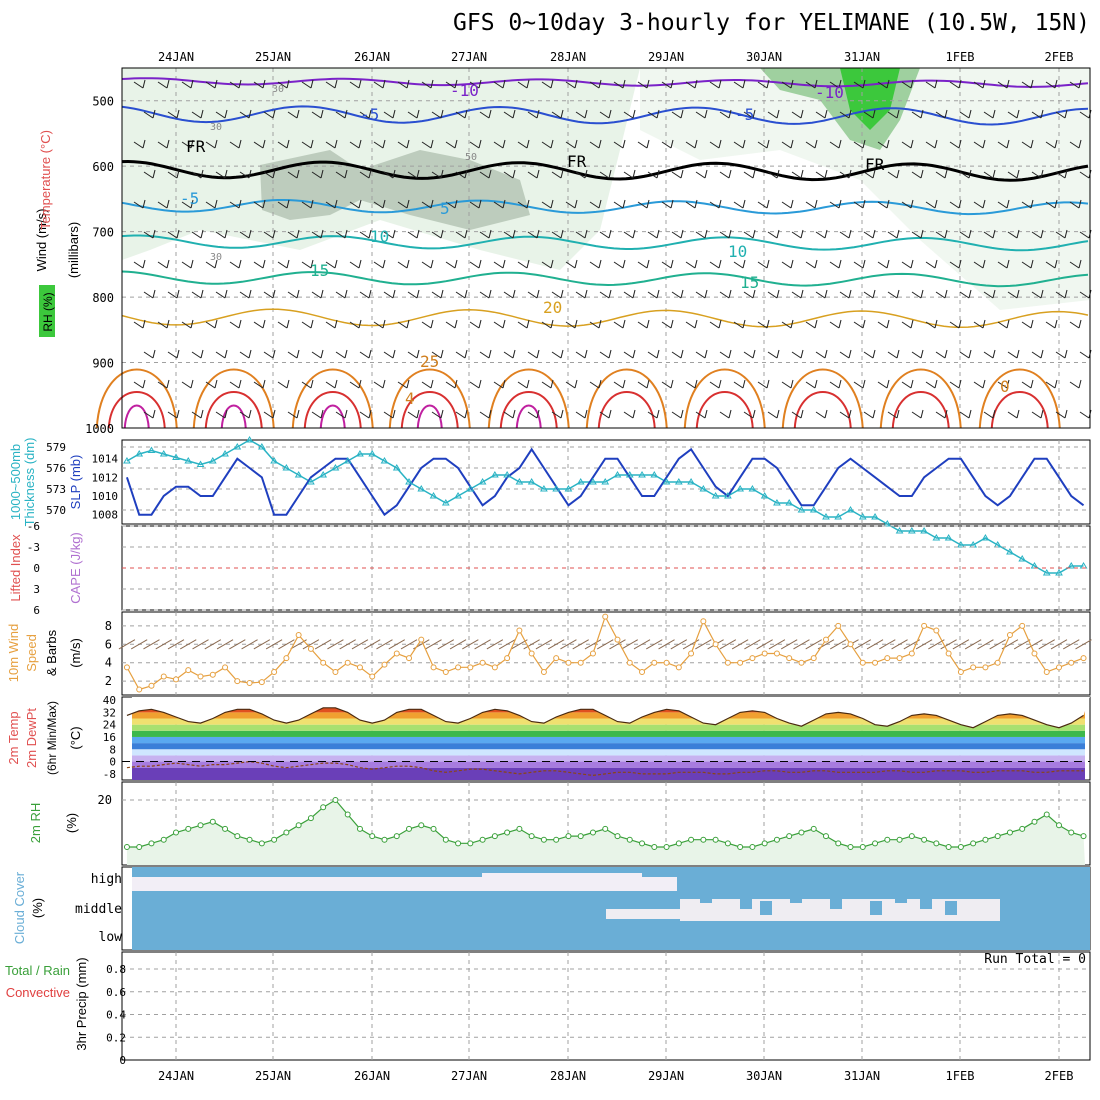 Image resolution: width=1100 pixels, height=1100 pixels. What do you see at coordinates (568, 57) in the screenshot?
I see `date-label-top: 28JAN` at bounding box center [568, 57].